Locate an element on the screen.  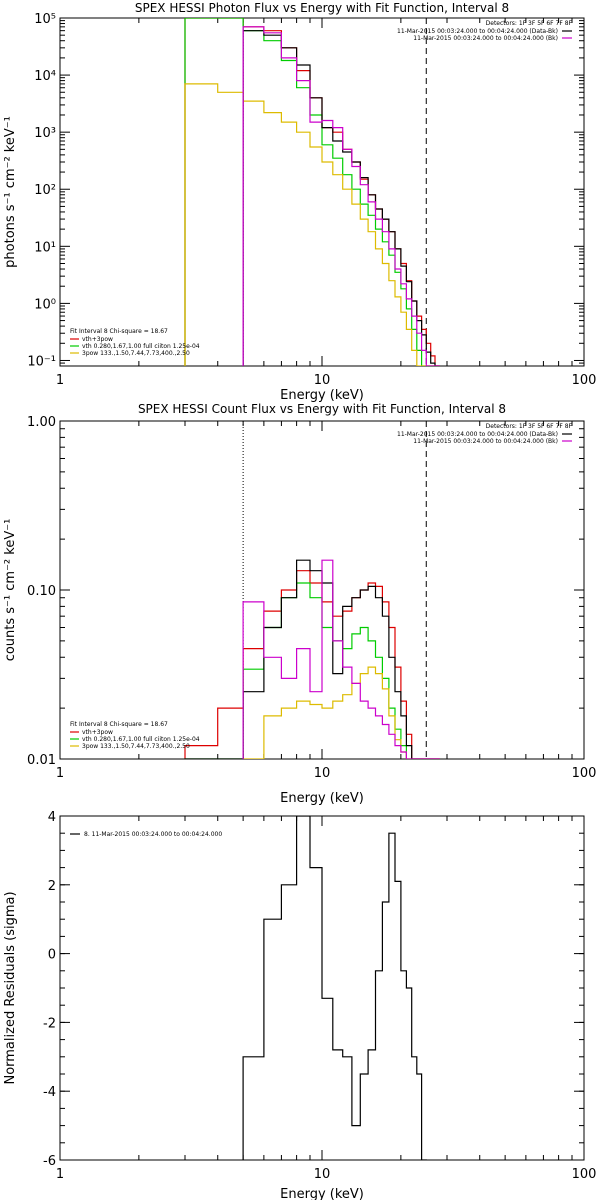
y-tick-label: -6 is located at coordinates (49, 1161).